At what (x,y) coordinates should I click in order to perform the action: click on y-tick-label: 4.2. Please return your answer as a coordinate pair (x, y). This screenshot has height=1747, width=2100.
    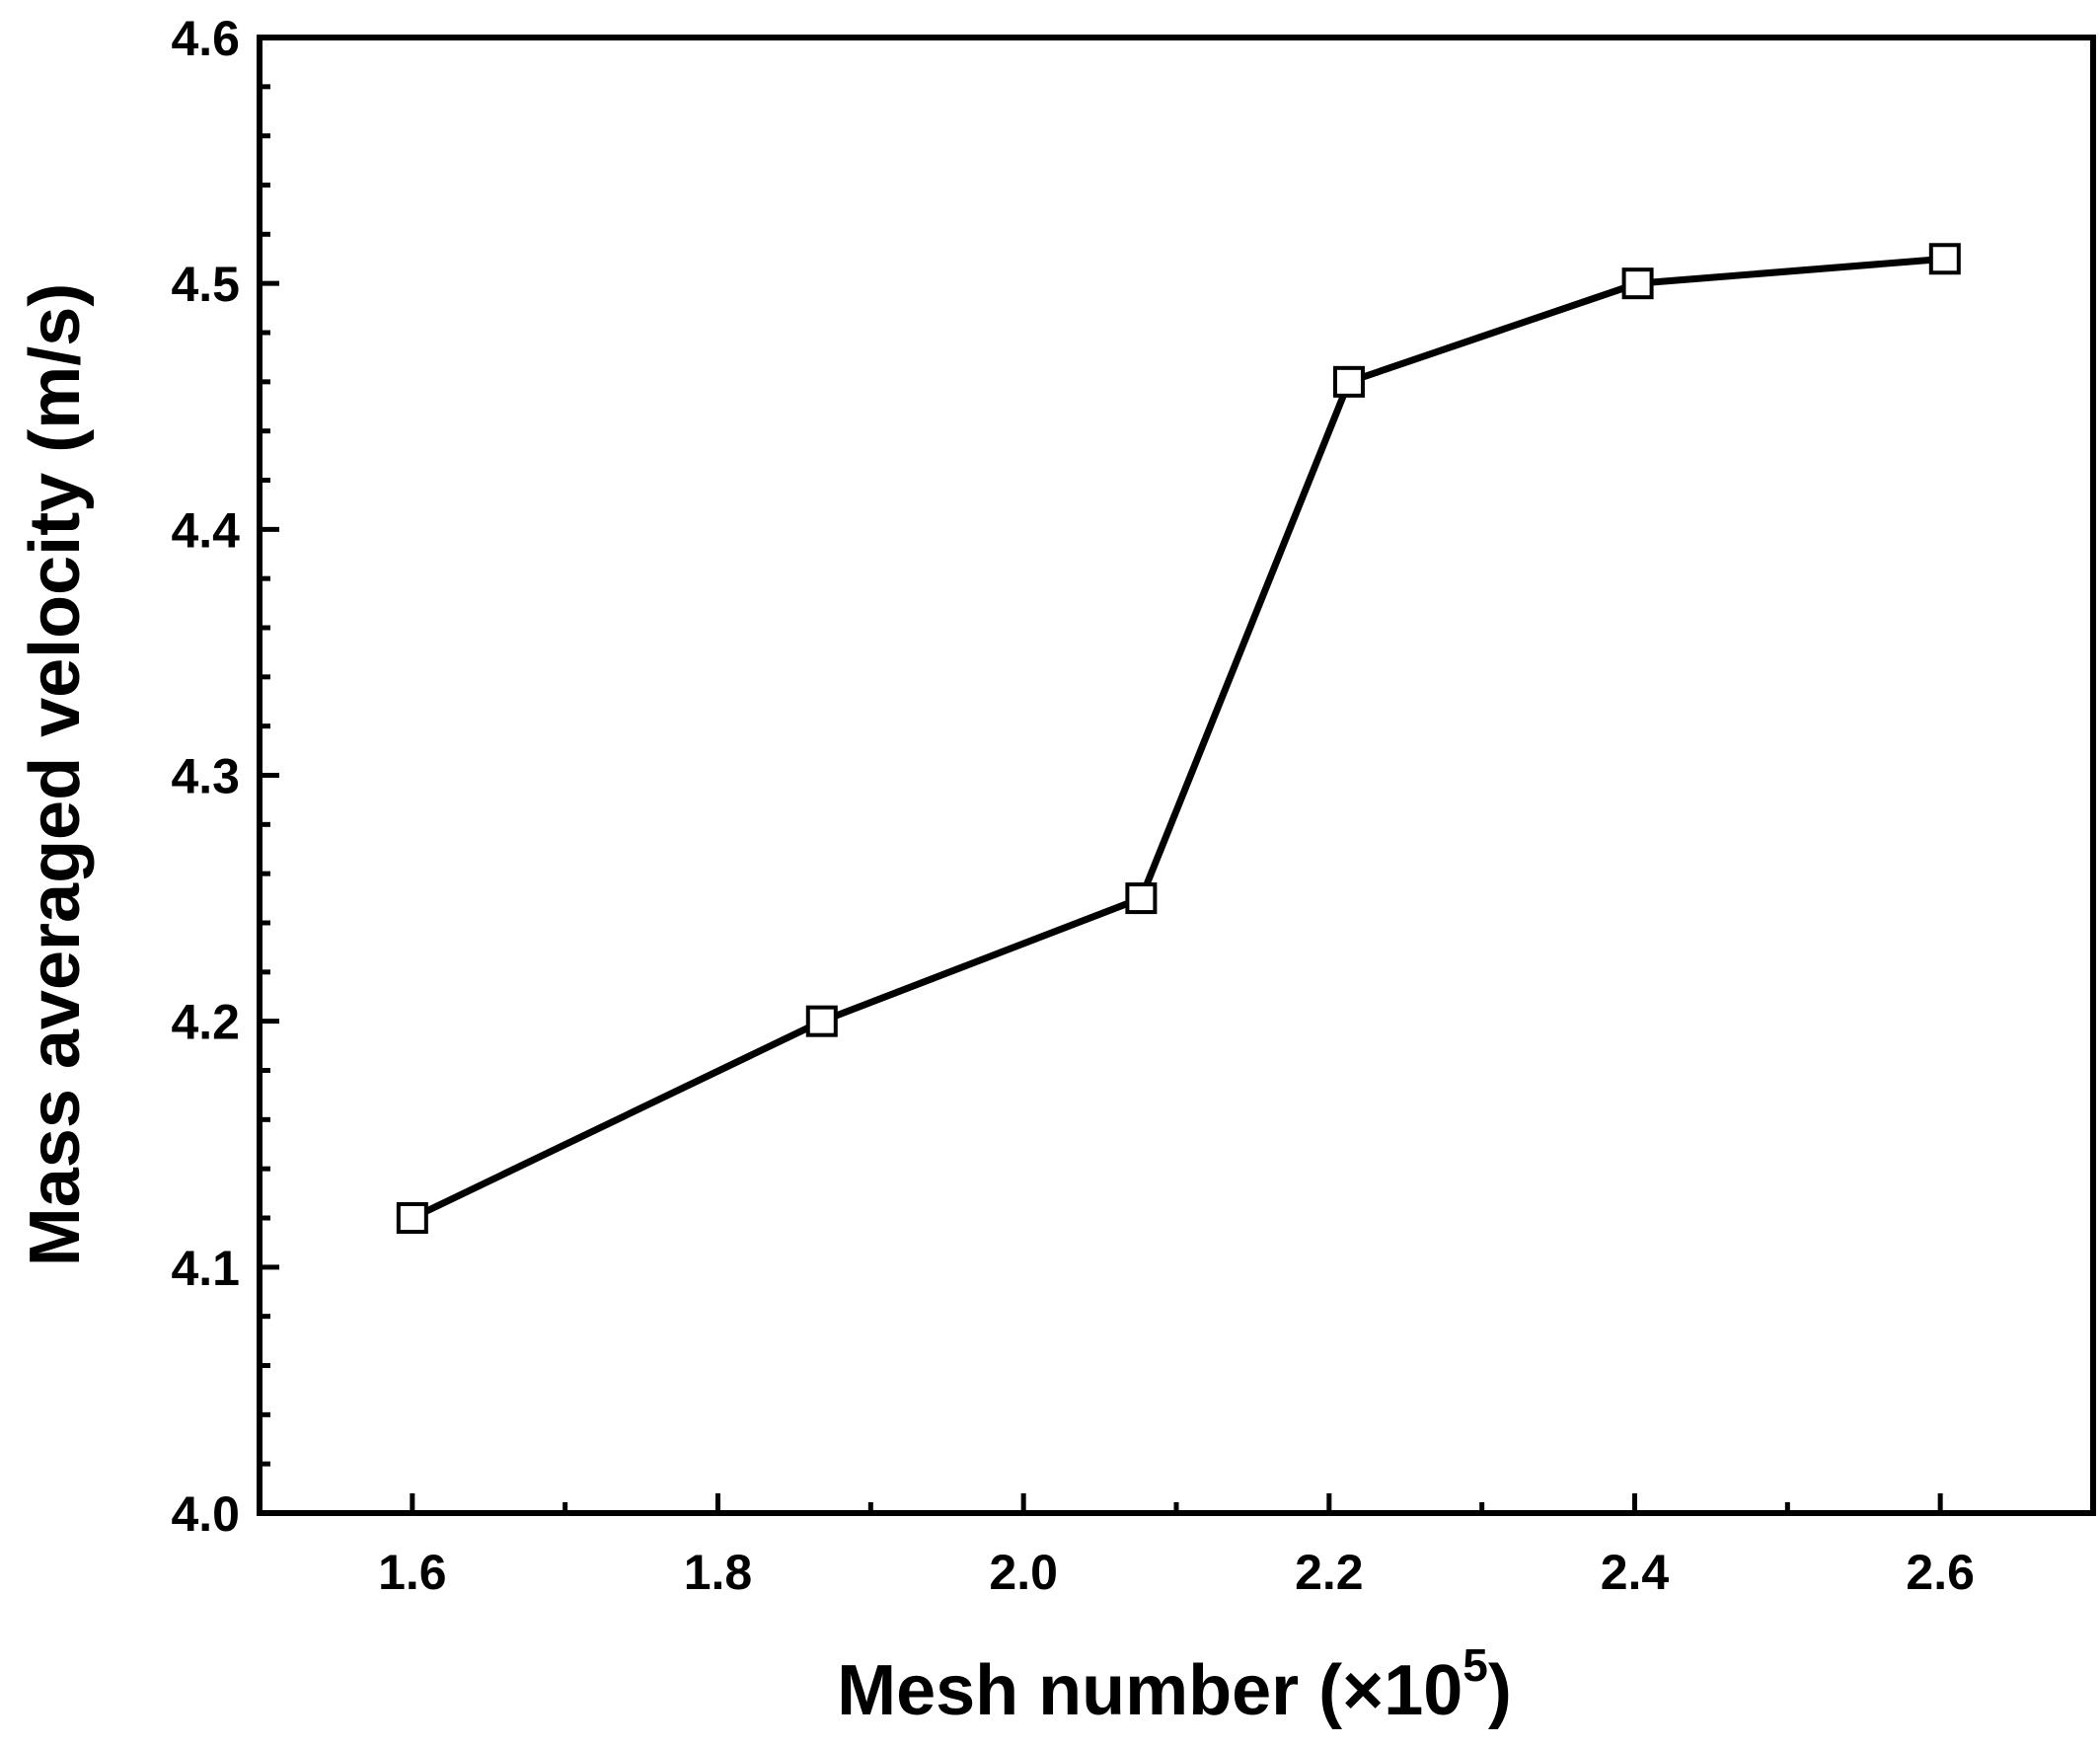
    Looking at the image, I should click on (205, 1022).